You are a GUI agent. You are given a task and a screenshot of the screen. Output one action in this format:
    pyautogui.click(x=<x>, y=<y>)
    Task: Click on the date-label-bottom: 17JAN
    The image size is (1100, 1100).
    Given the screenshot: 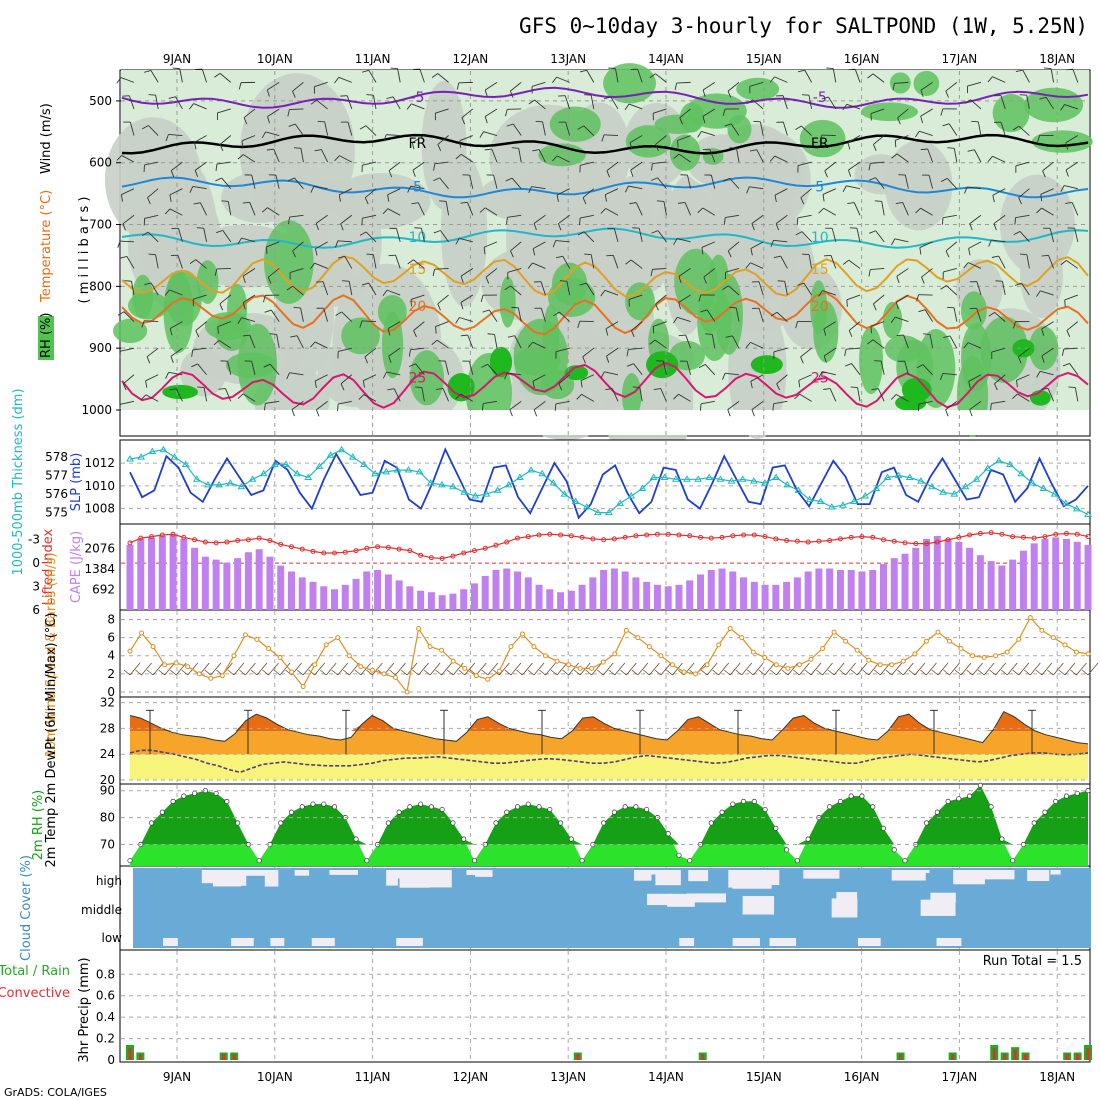 What is the action you would take?
    pyautogui.click(x=960, y=1077)
    